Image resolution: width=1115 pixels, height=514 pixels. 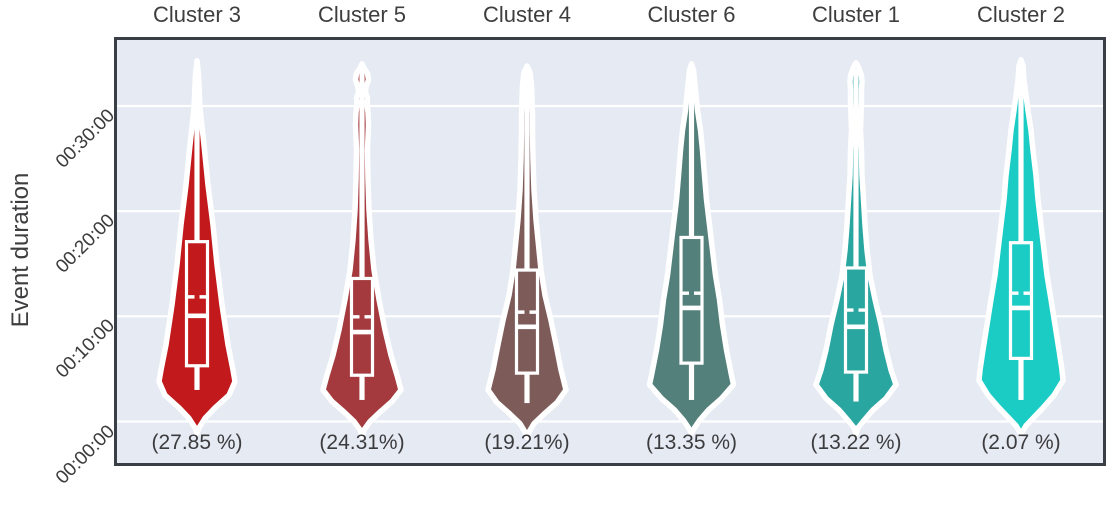 I want to click on share-label-cluster-6: (13.35 %), so click(x=691, y=442).